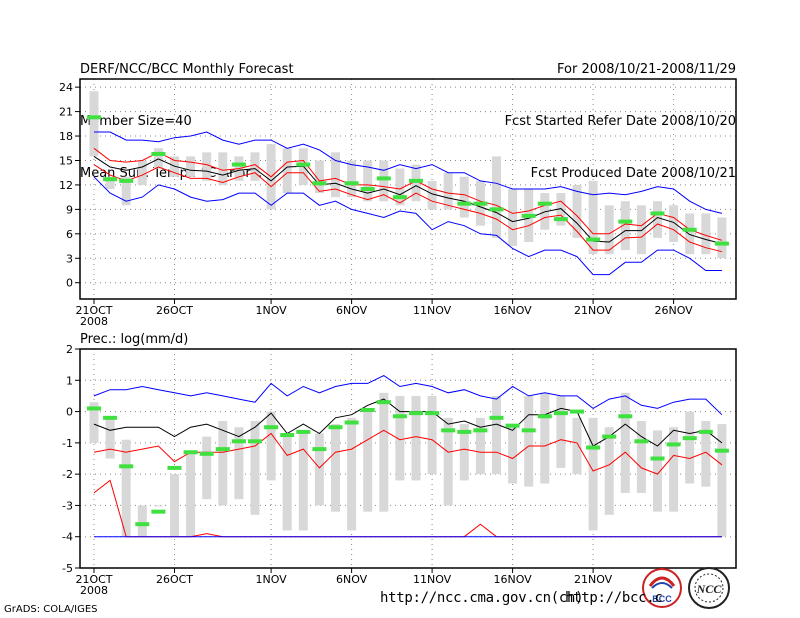 The height and width of the screenshot is (618, 800). I want to click on precip-chart-title: Prec.: log(mm/d), so click(134, 339).